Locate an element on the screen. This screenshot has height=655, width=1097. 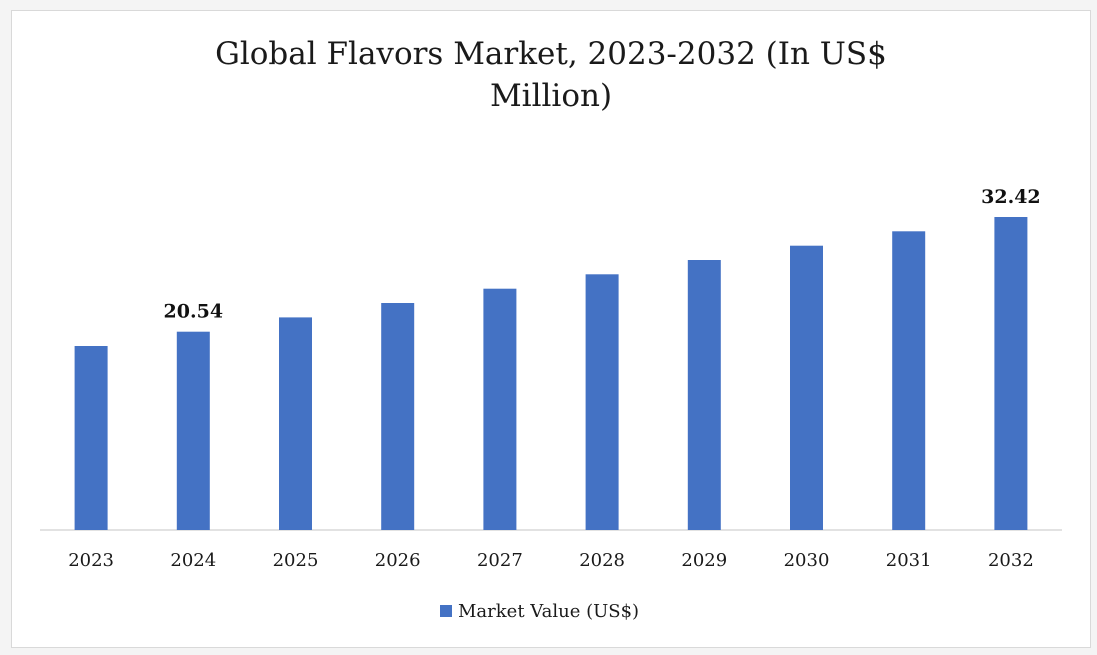
x-tick-2027: 2027 is located at coordinates (500, 560).